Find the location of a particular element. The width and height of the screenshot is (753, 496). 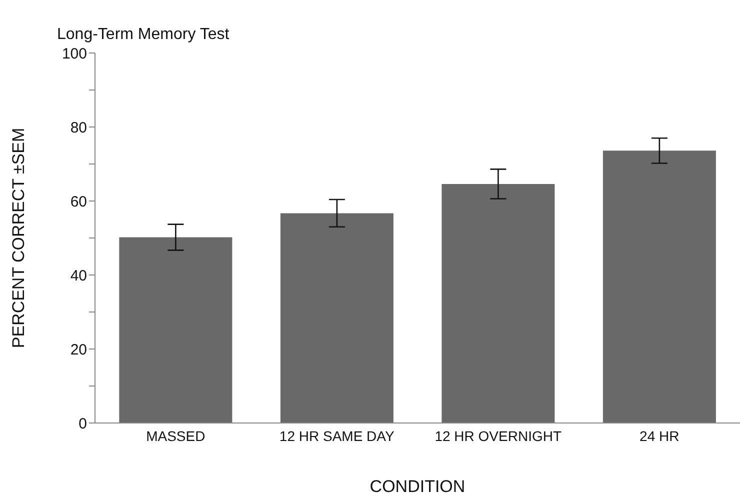

x-tick-label: 24 HR is located at coordinates (660, 436).